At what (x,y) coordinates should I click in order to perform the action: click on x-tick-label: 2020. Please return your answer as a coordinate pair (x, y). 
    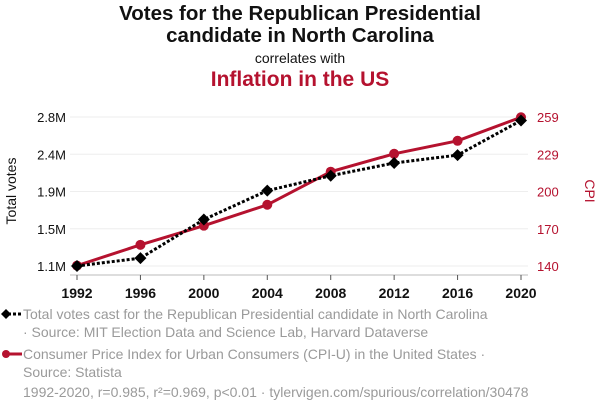
    Looking at the image, I should click on (520, 292).